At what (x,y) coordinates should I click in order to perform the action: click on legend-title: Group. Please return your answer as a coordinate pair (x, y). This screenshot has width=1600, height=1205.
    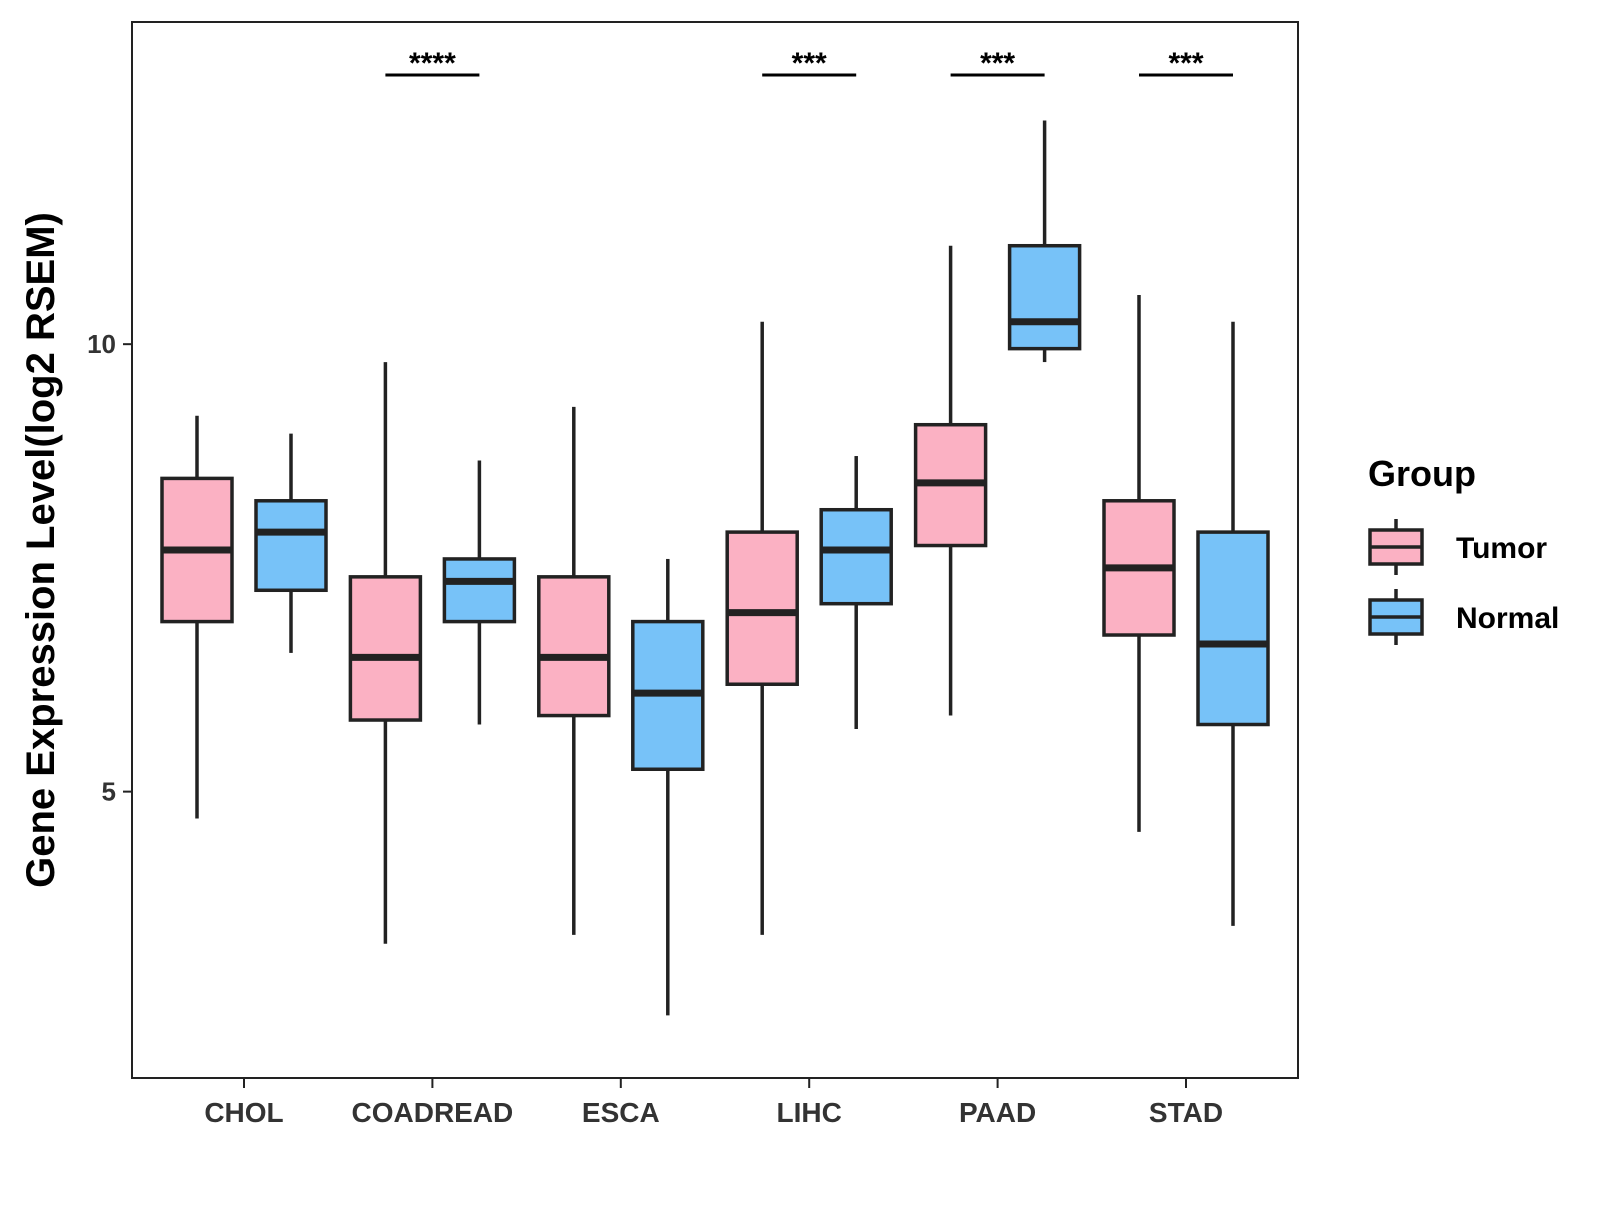
    Looking at the image, I should click on (1422, 473).